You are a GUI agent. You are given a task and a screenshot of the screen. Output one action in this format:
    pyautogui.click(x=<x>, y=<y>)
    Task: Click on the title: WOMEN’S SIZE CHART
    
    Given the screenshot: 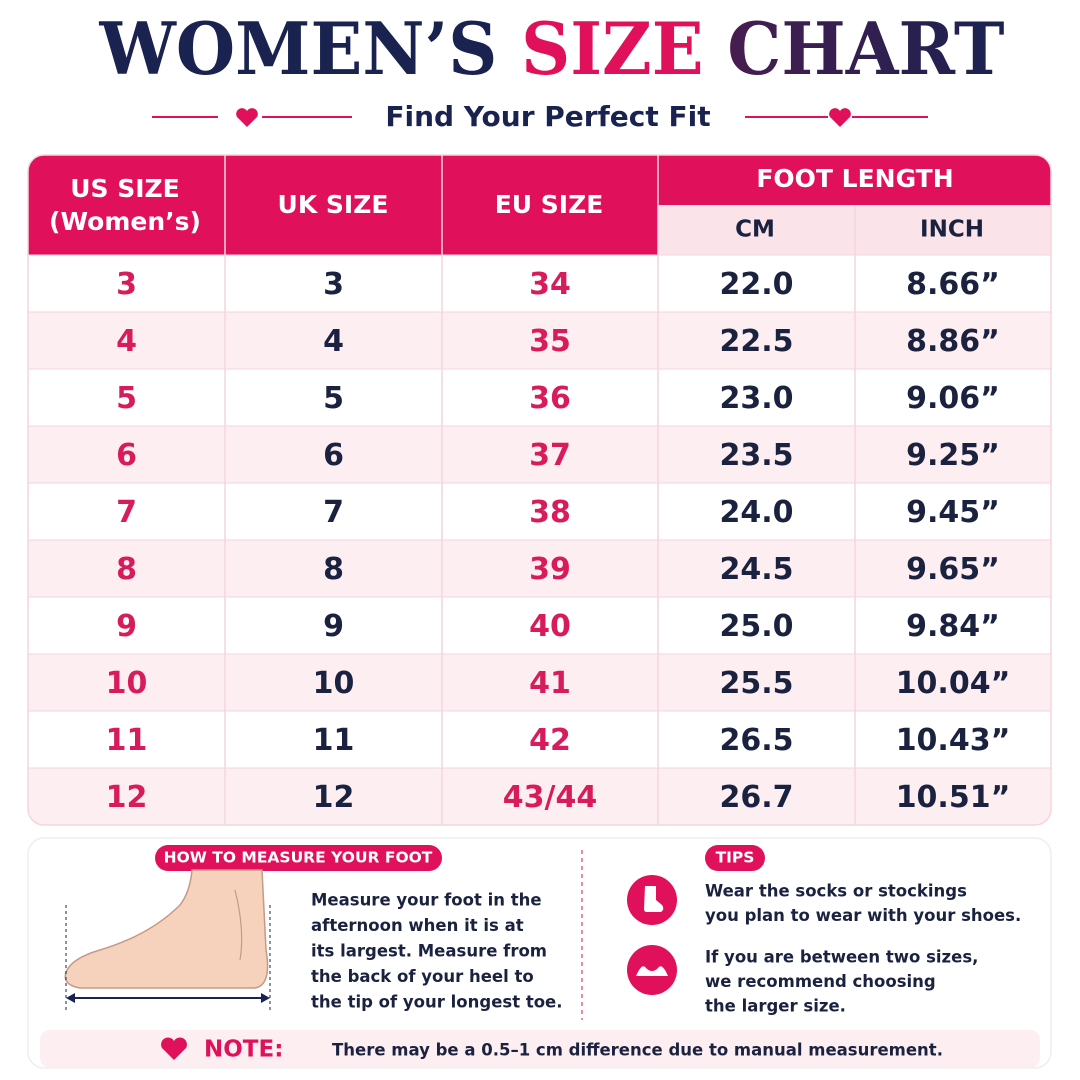 What is the action you would take?
    pyautogui.click(x=552, y=48)
    